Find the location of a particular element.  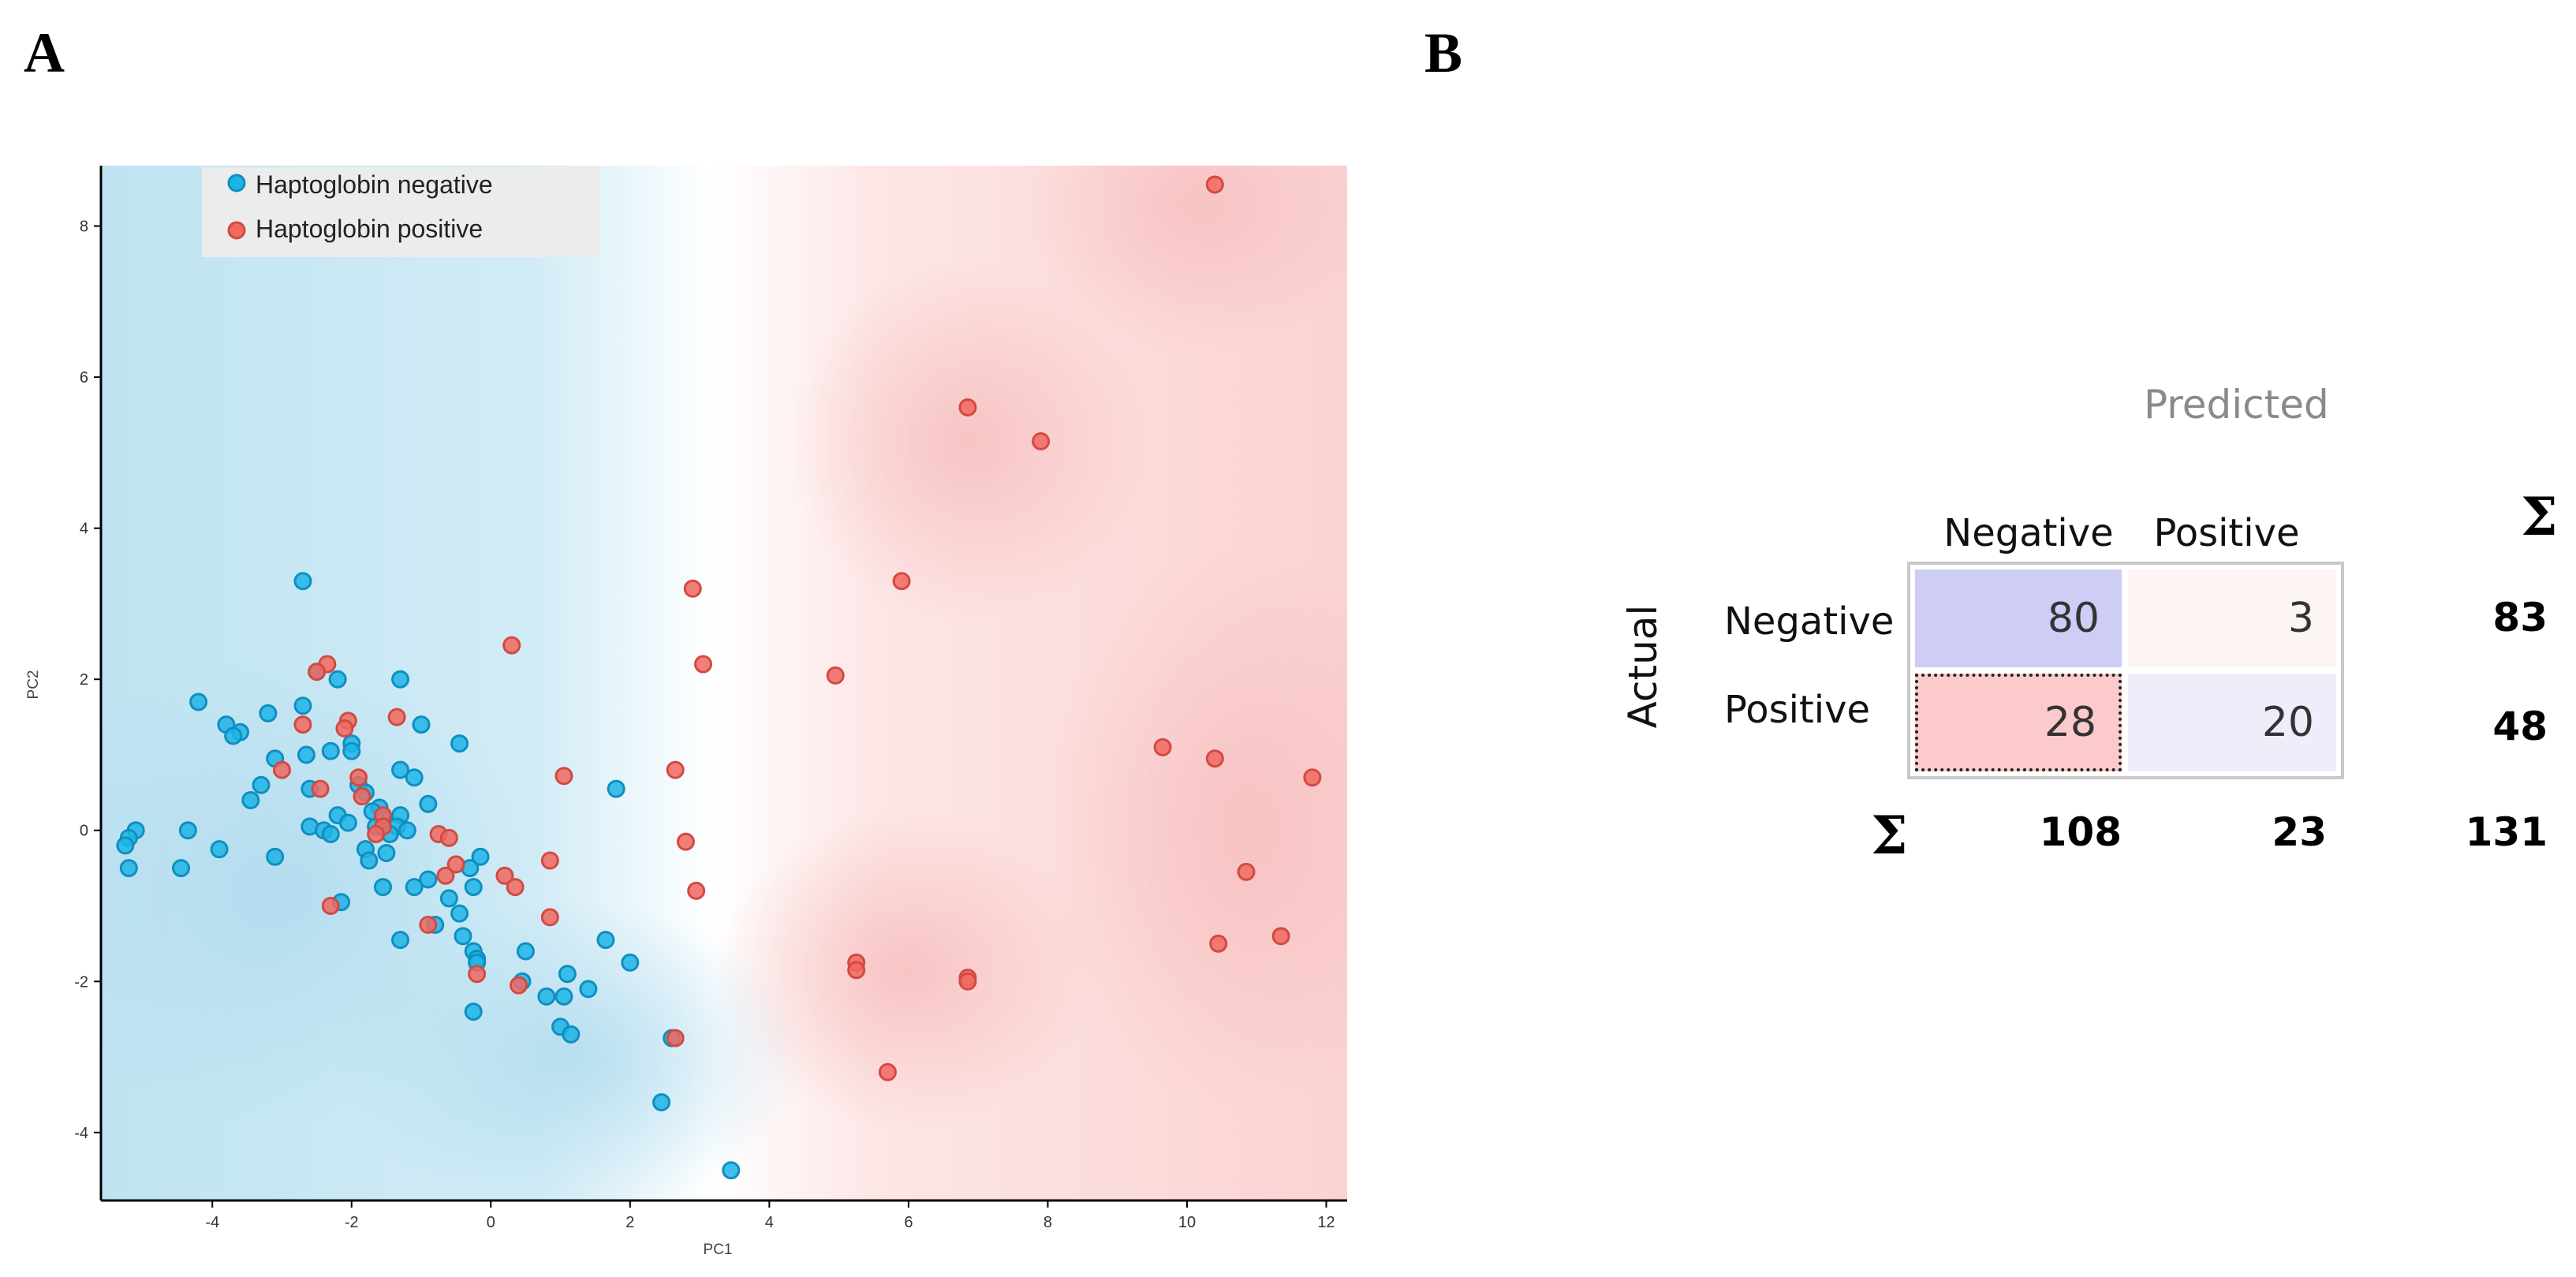

row-sum-header: Σ is located at coordinates (2539, 517).